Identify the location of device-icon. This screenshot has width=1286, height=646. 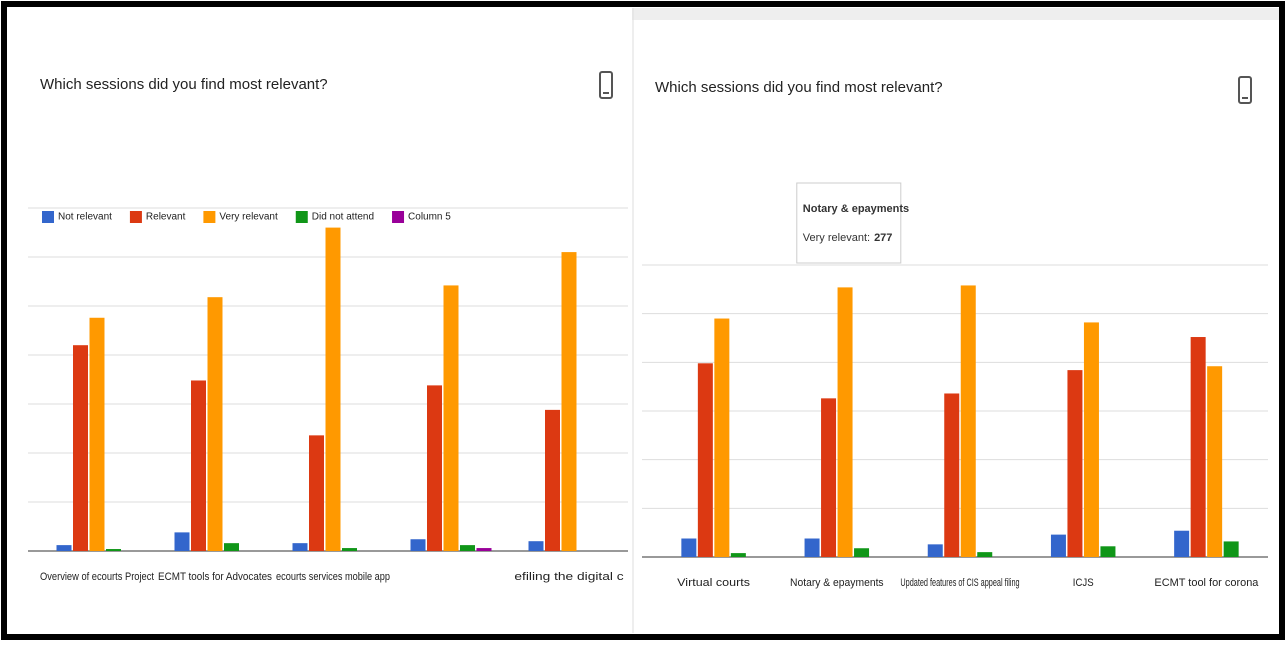
(925, 87).